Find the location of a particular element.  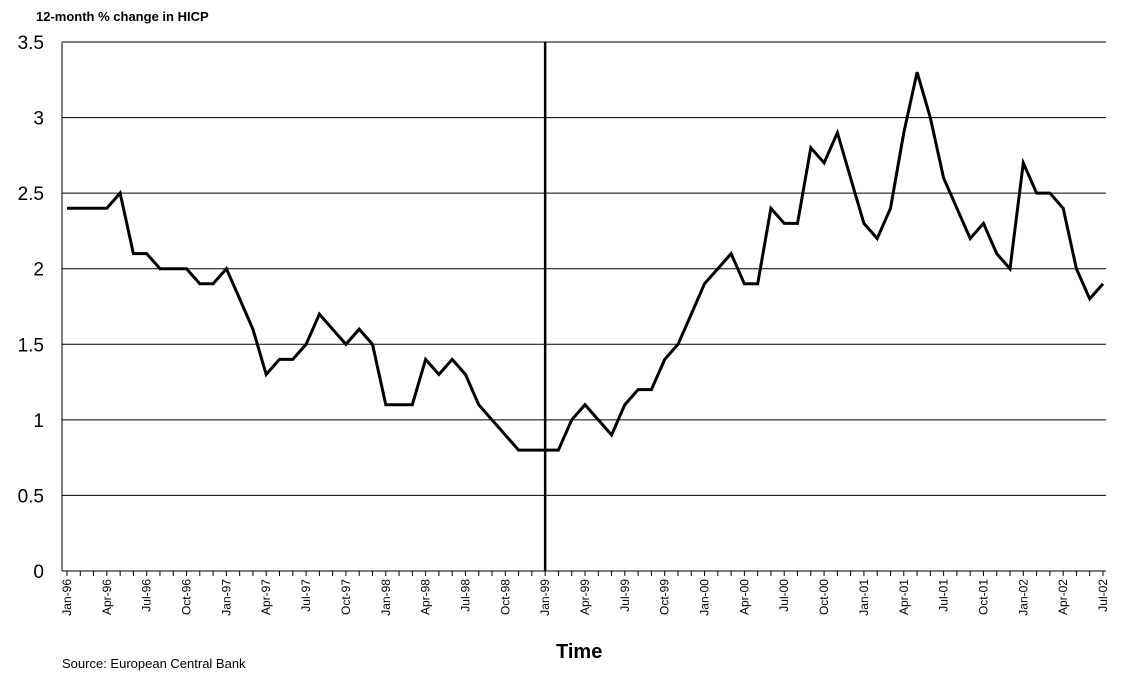

x-tick-label: Jan-00 is located at coordinates (705, 597).